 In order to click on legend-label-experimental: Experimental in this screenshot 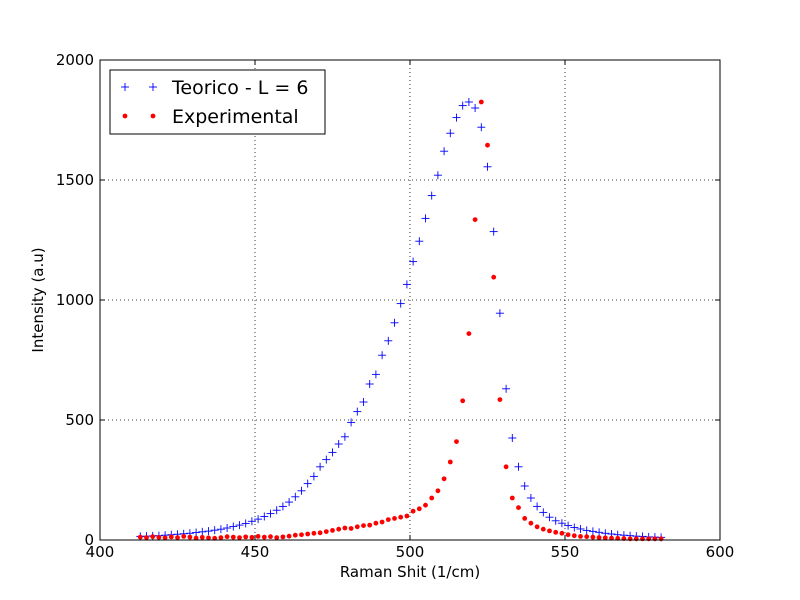, I will do `click(235, 117)`.